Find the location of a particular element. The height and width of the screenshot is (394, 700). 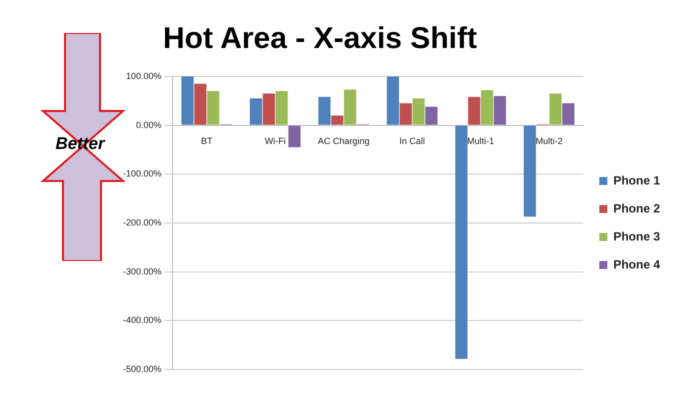

x-tick-label: AC Charging is located at coordinates (344, 141).